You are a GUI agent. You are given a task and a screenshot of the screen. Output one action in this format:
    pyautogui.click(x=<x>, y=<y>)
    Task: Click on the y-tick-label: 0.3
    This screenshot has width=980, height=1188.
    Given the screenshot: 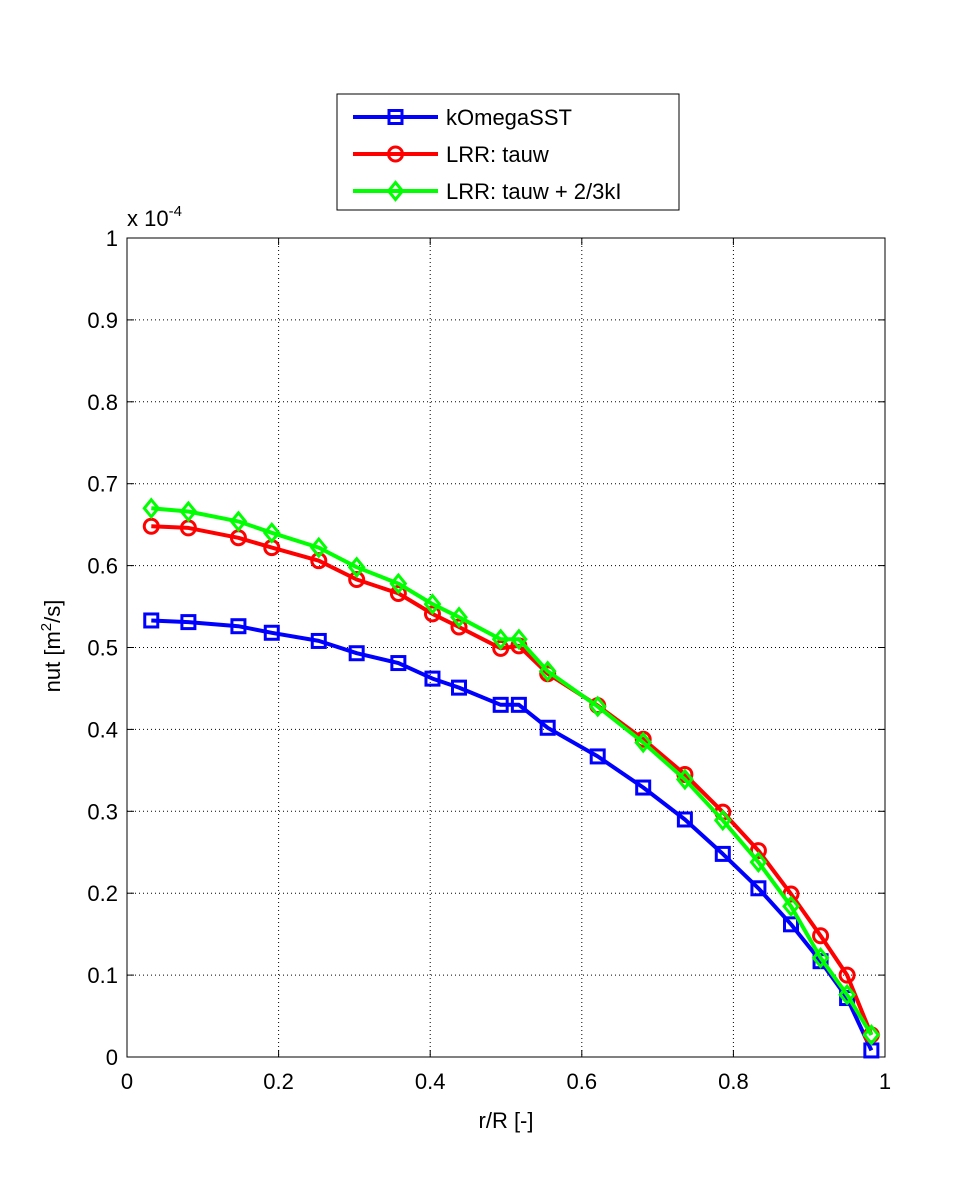 What is the action you would take?
    pyautogui.click(x=102, y=811)
    